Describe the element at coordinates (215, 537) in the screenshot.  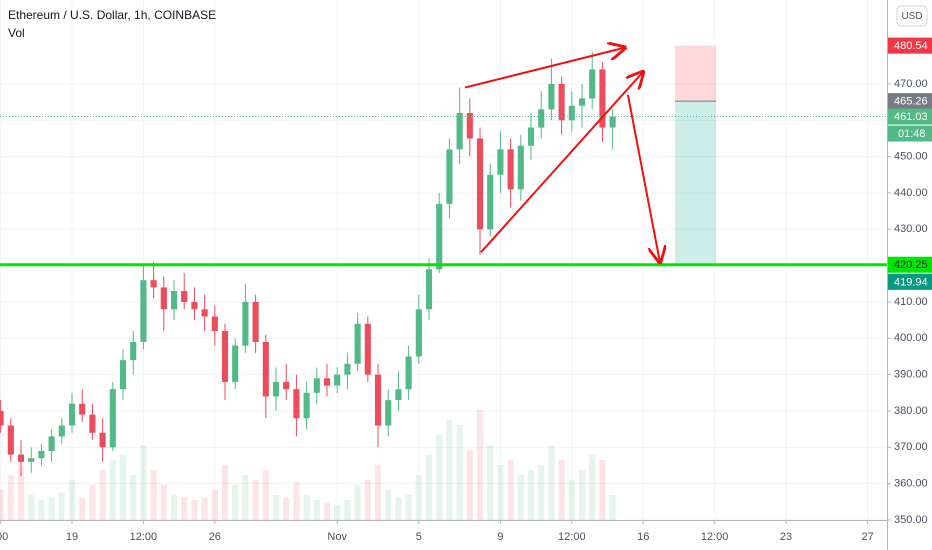
I see `x-tick-label: 26` at that location.